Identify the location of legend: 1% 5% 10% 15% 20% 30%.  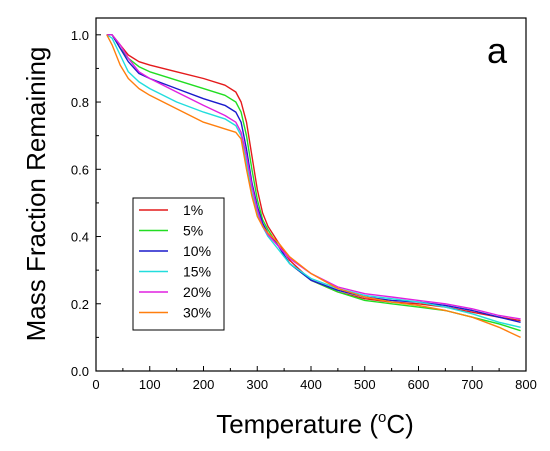
(178, 264).